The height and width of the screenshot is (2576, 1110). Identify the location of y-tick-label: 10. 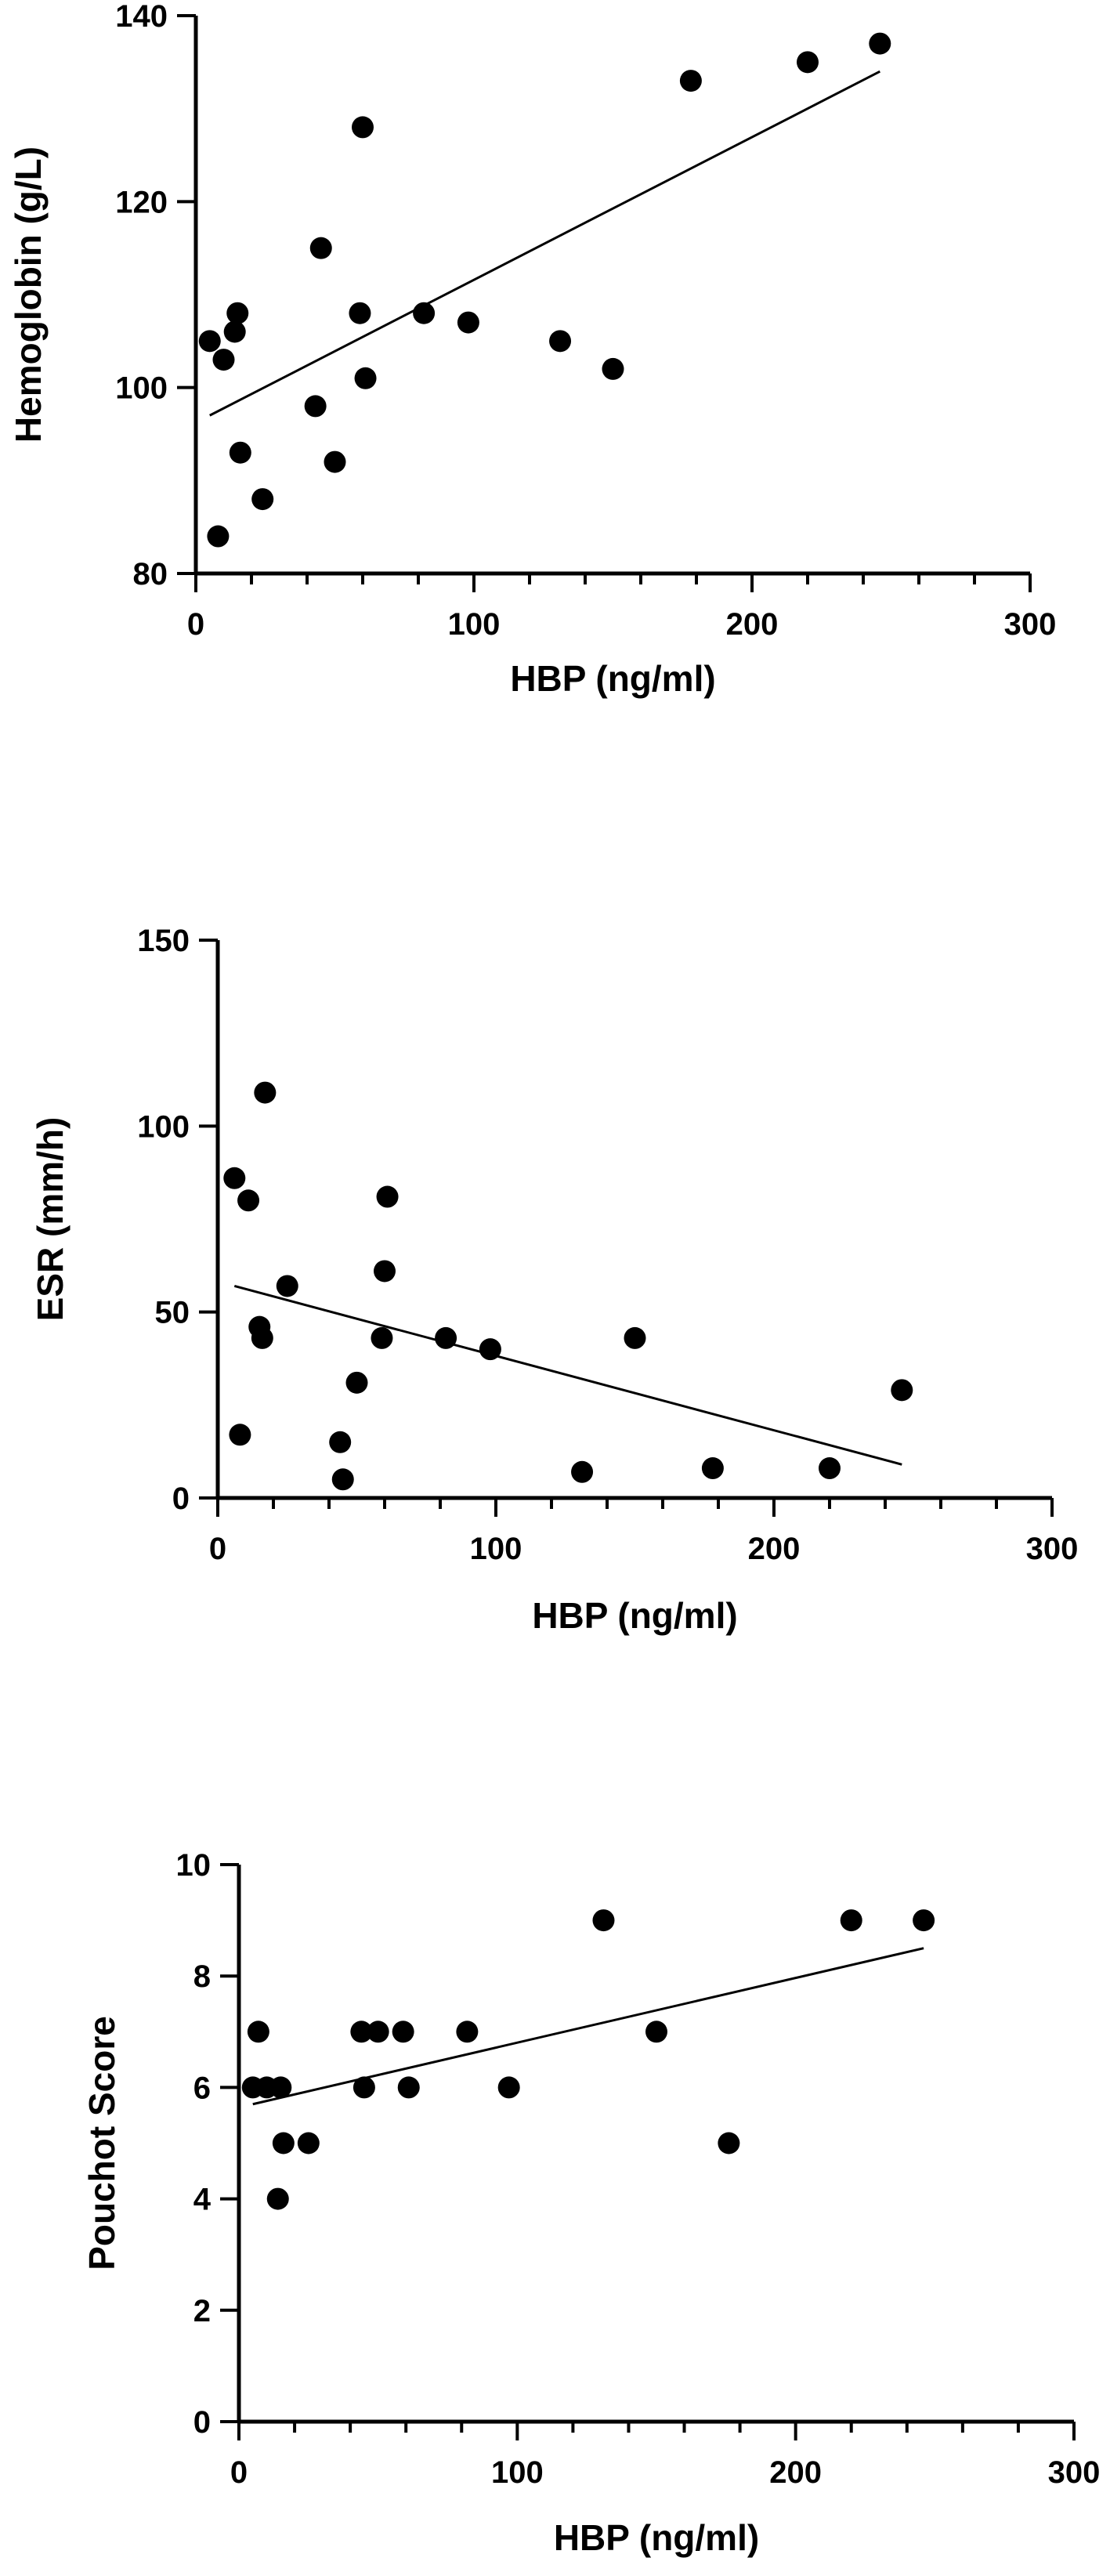
(194, 1866).